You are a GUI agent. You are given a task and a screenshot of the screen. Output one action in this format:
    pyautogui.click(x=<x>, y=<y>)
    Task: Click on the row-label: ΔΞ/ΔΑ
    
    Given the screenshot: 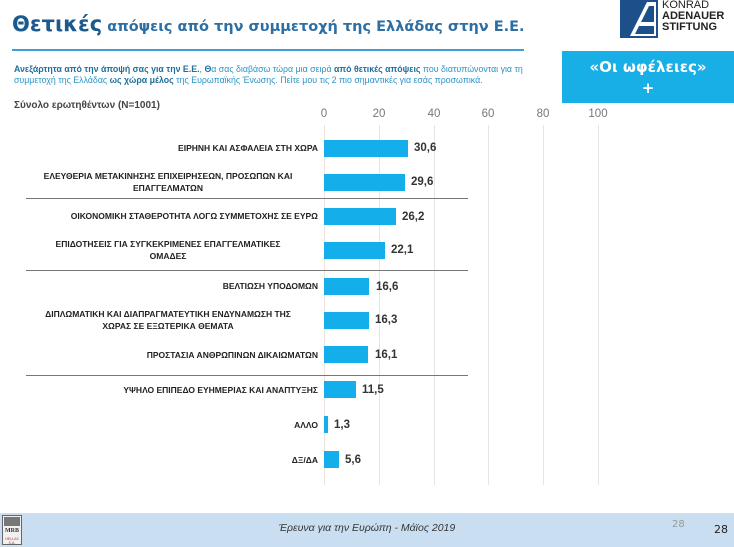 What is the action you would take?
    pyautogui.click(x=304, y=460)
    